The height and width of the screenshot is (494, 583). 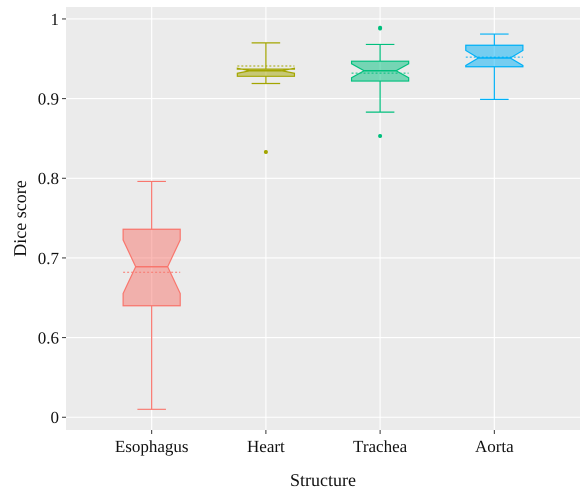 I want to click on y-tick-label: 1, so click(x=54, y=19).